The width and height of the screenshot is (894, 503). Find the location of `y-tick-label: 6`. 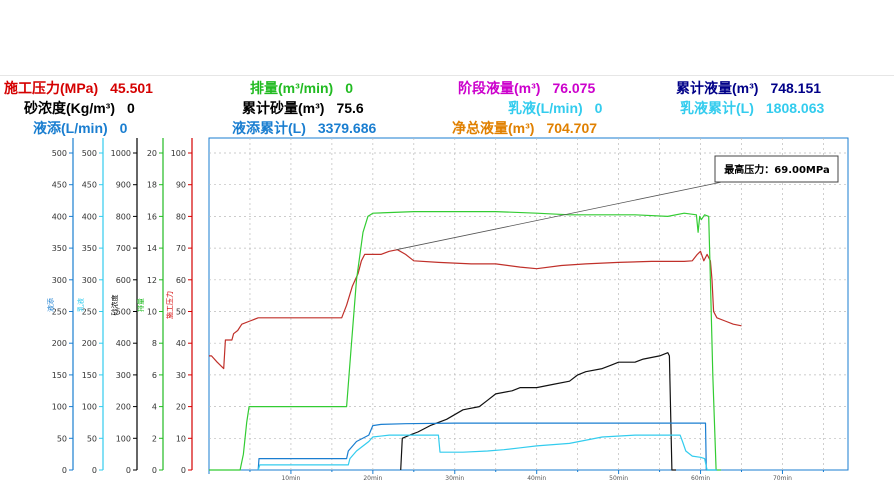

y-tick-label: 6 is located at coordinates (154, 375).